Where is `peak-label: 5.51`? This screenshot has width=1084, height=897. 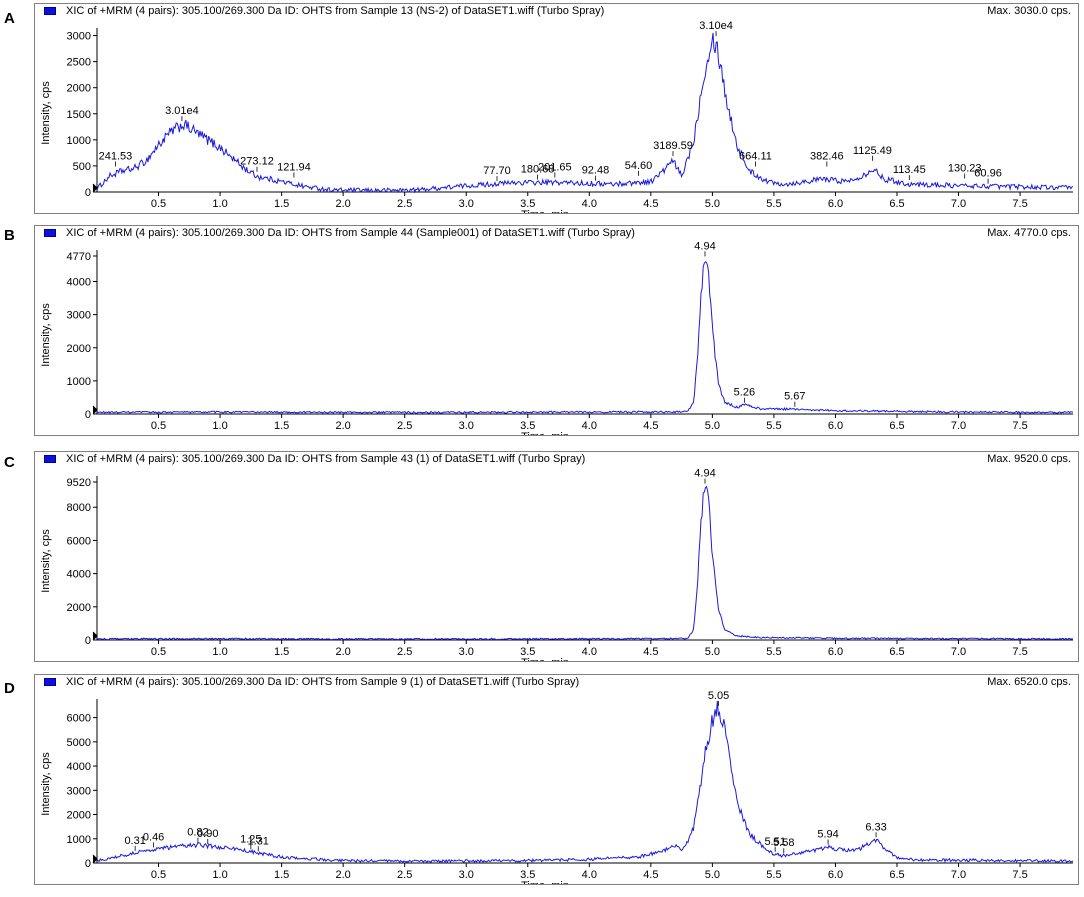 peak-label: 5.51 is located at coordinates (774, 842).